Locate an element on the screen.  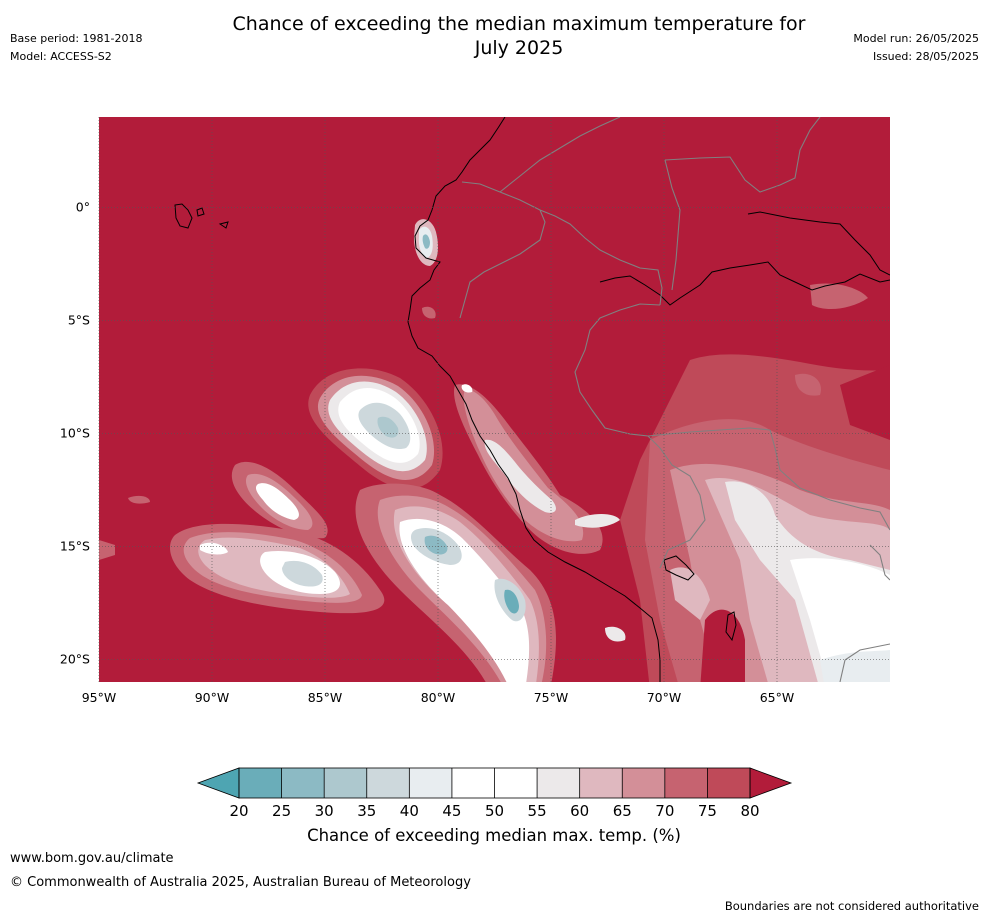
colorbar-tick-label: 65 is located at coordinates (622, 811).